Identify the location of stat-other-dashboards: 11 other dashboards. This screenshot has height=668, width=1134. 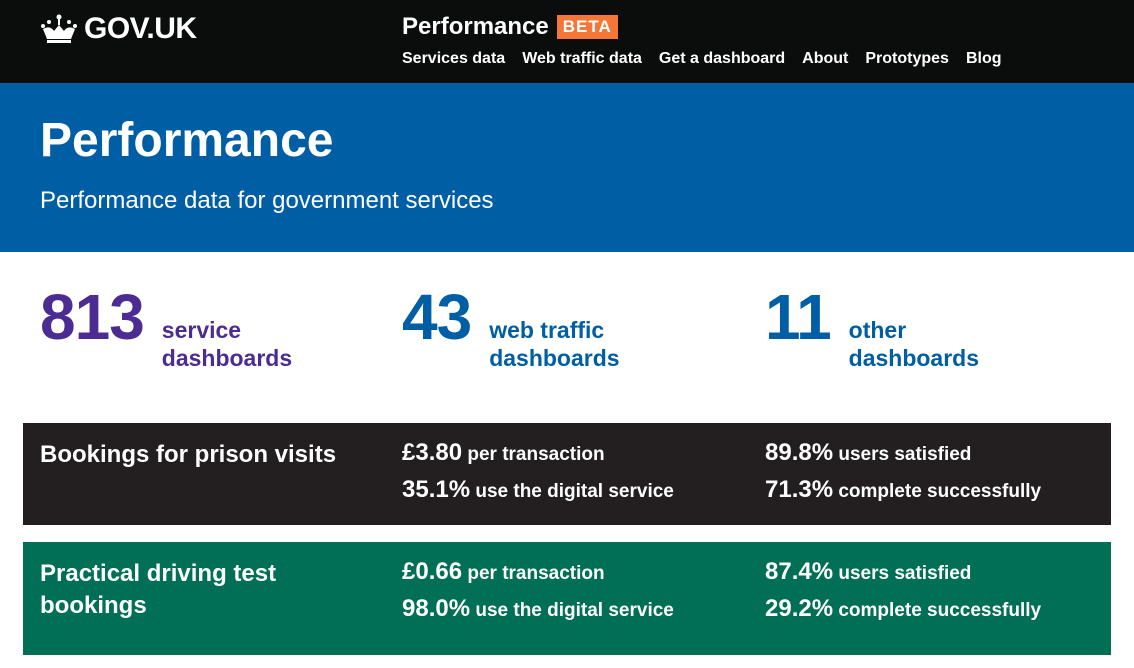
(882, 327).